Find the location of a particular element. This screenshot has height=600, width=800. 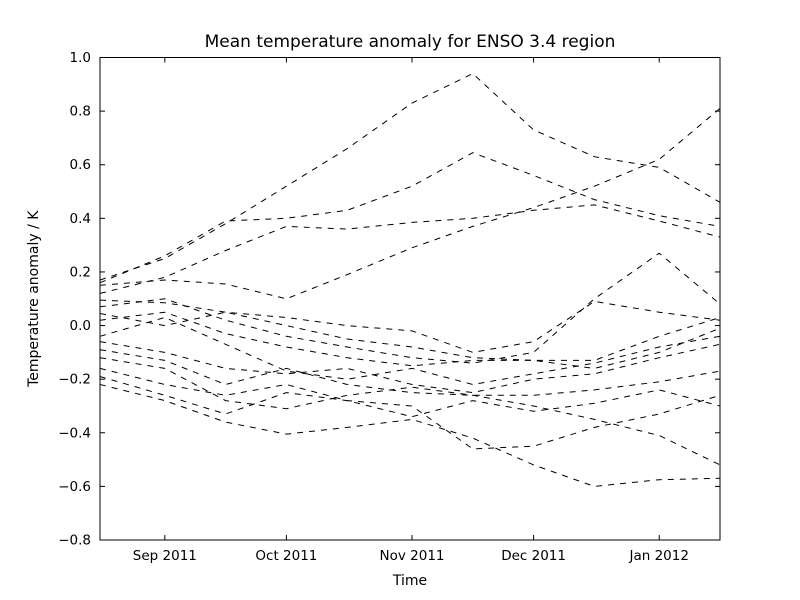

y-tick-label: −0.8 is located at coordinates (74, 541).